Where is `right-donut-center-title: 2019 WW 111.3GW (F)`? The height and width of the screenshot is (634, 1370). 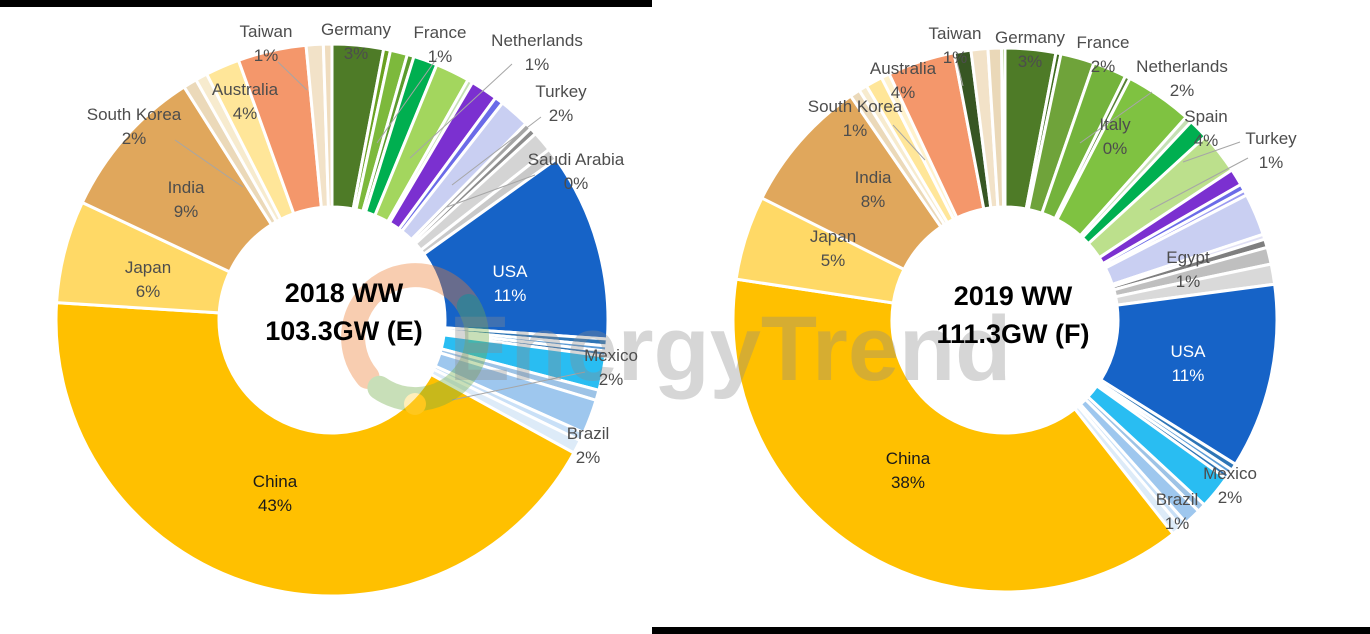
right-donut-center-title: 2019 WW 111.3GW (F) is located at coordinates (1013, 315).